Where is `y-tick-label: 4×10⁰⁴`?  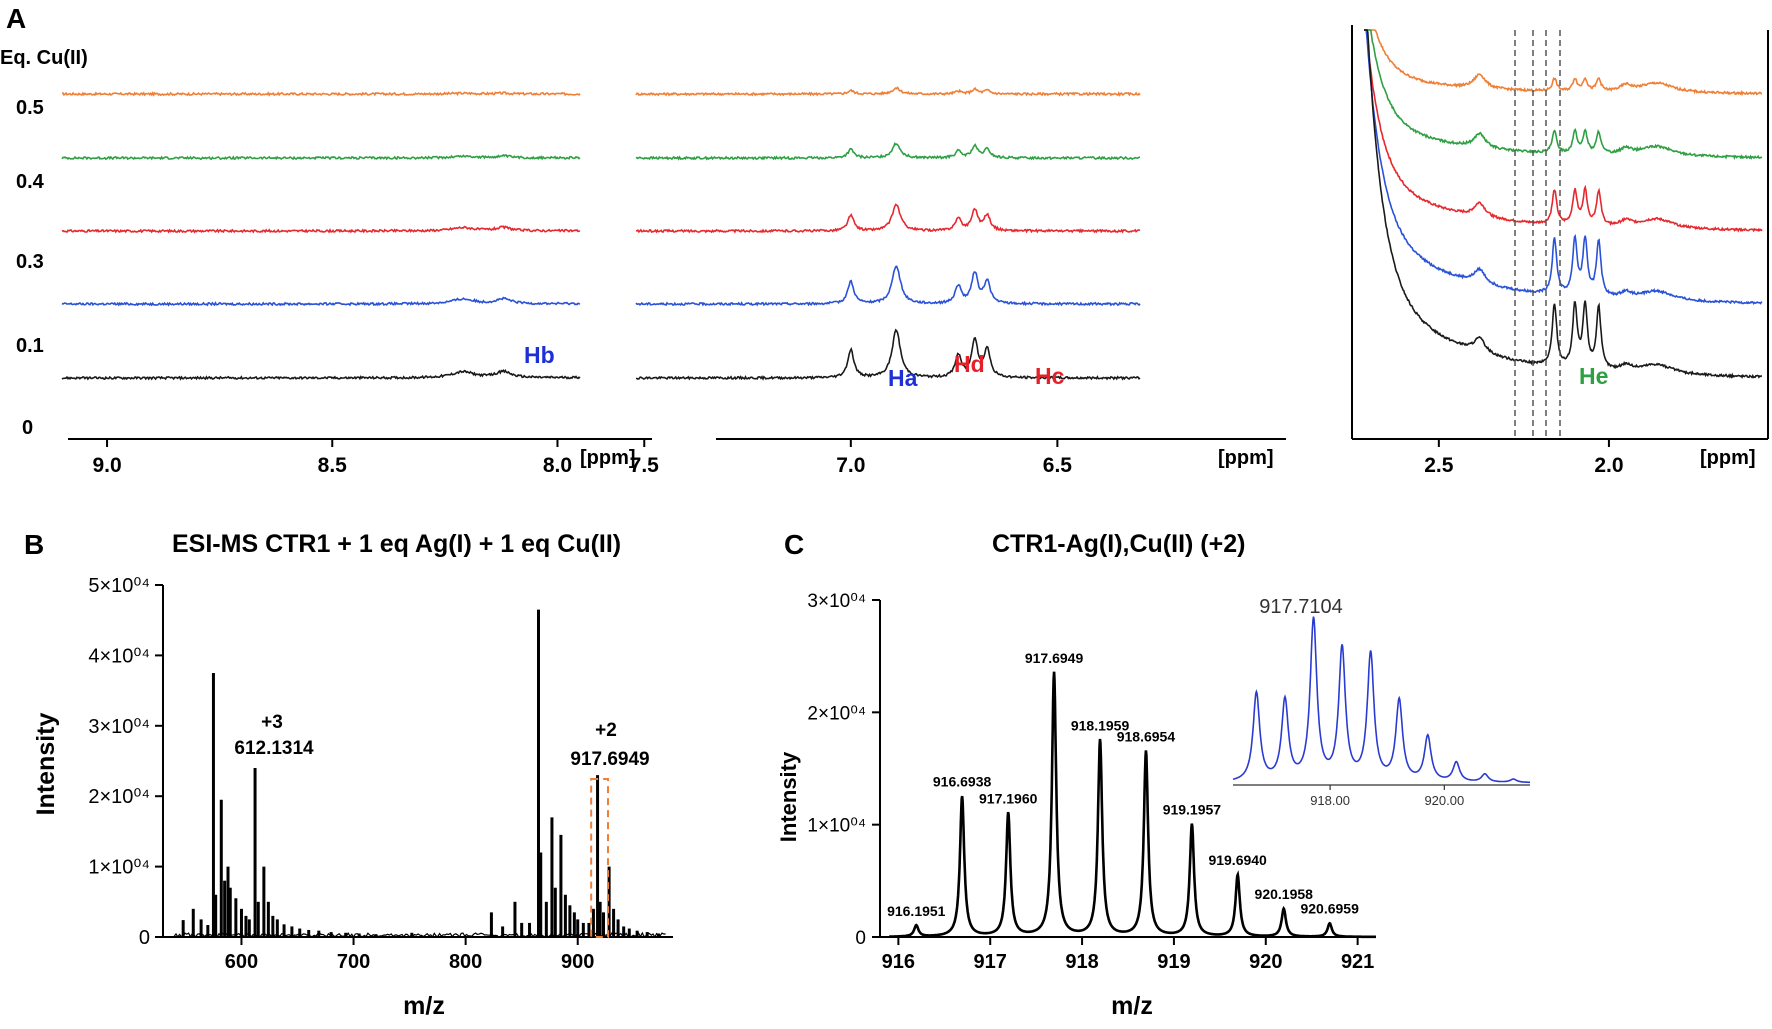
y-tick-label: 4×10⁰⁴ is located at coordinates (119, 656).